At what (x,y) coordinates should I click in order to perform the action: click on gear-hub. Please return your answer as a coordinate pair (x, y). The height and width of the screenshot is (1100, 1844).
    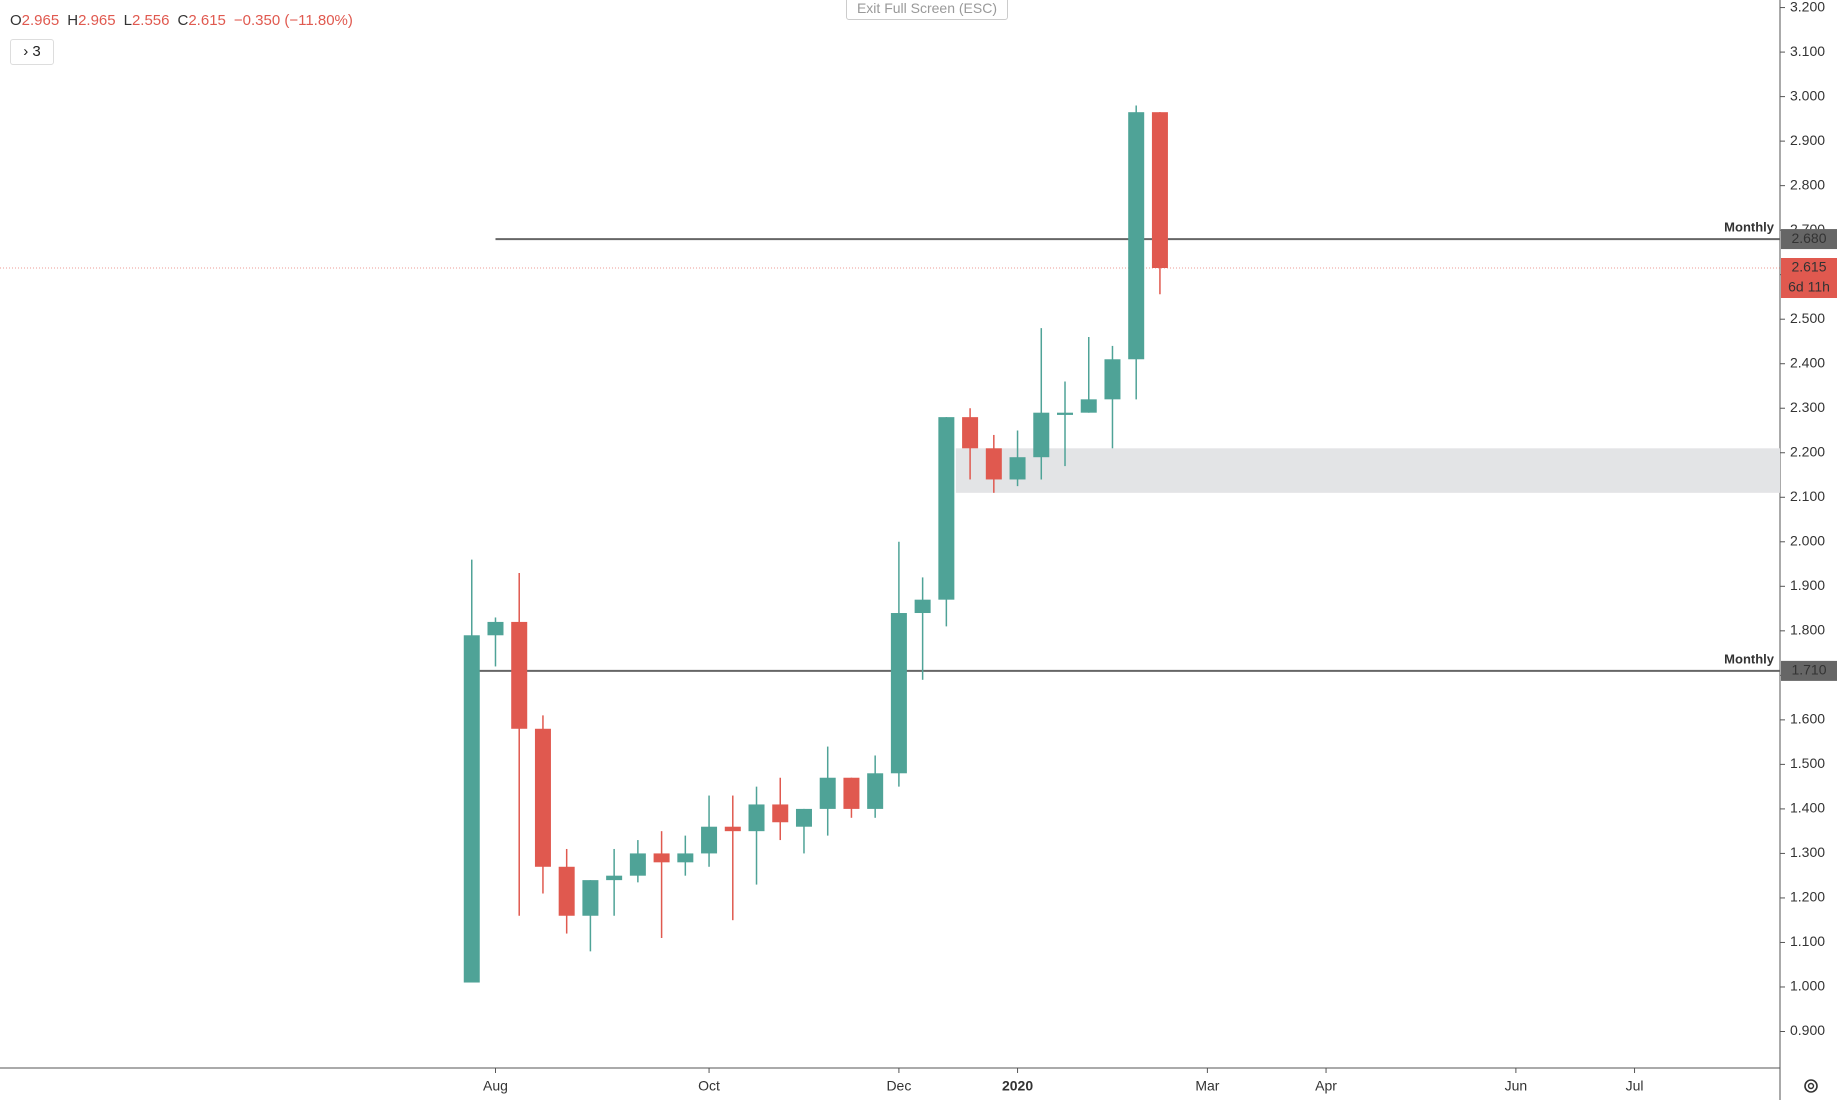
    Looking at the image, I should click on (1811, 1086).